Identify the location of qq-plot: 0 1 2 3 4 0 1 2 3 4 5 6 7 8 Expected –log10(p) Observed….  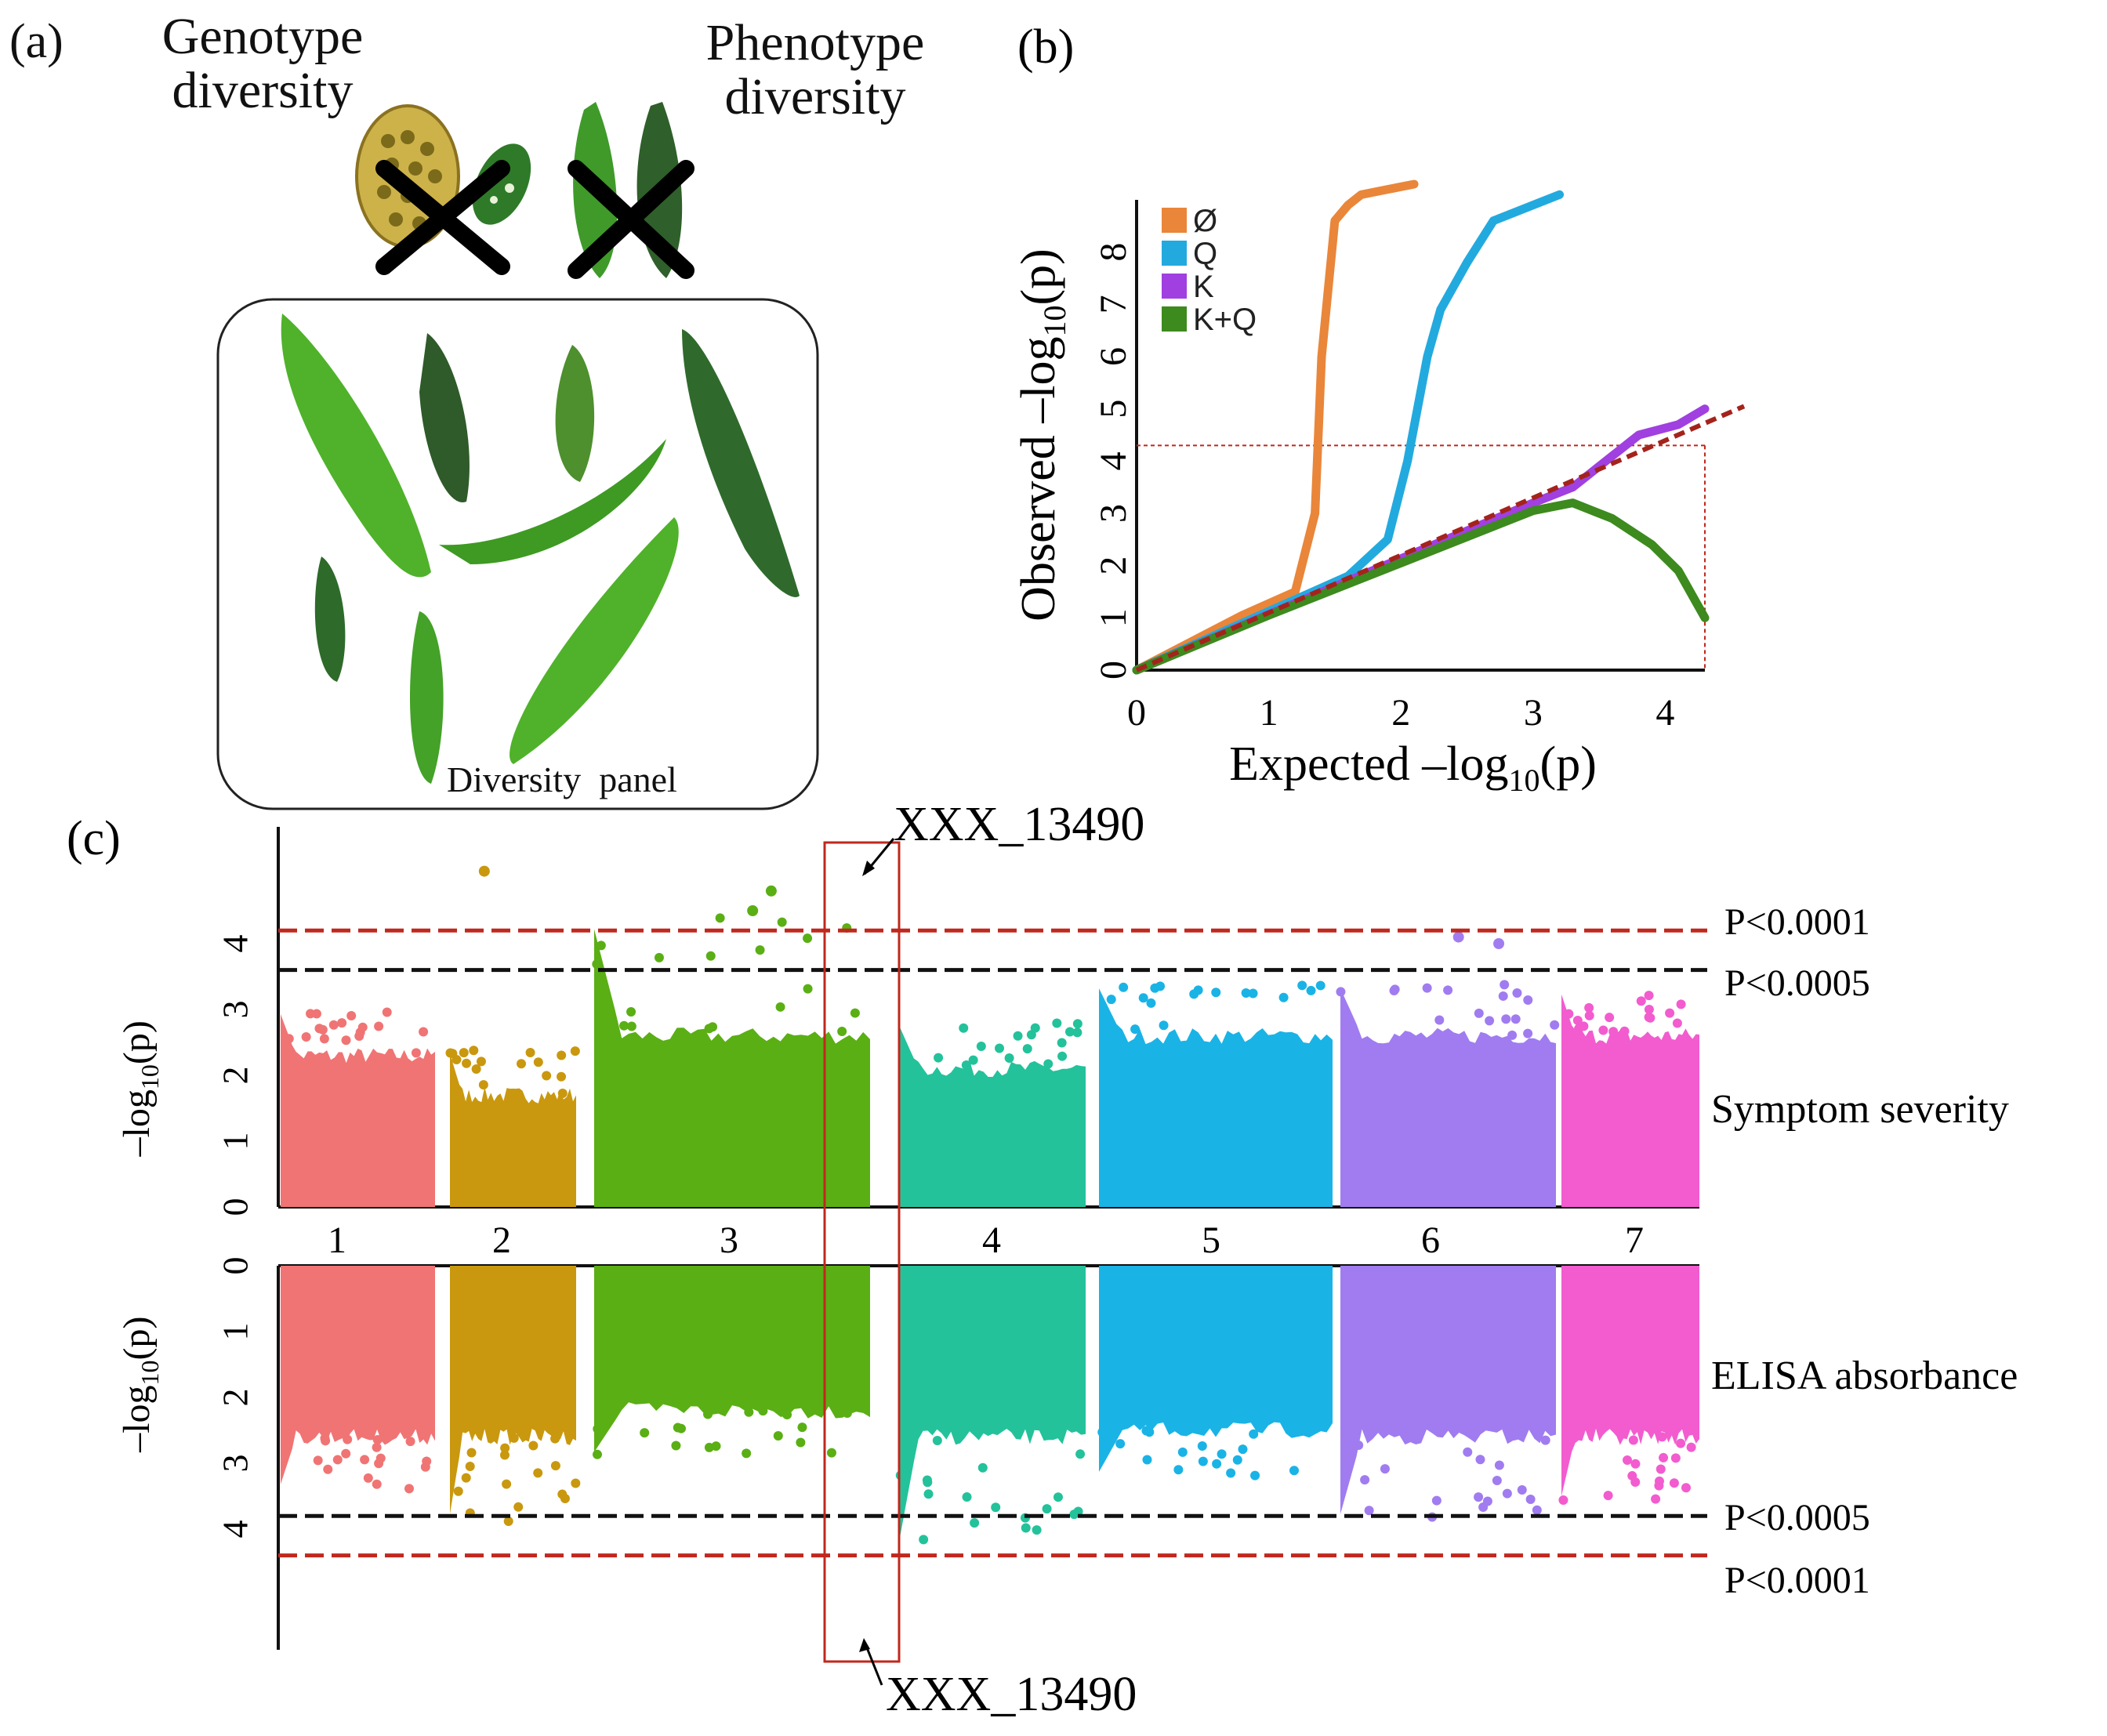
(1379, 488).